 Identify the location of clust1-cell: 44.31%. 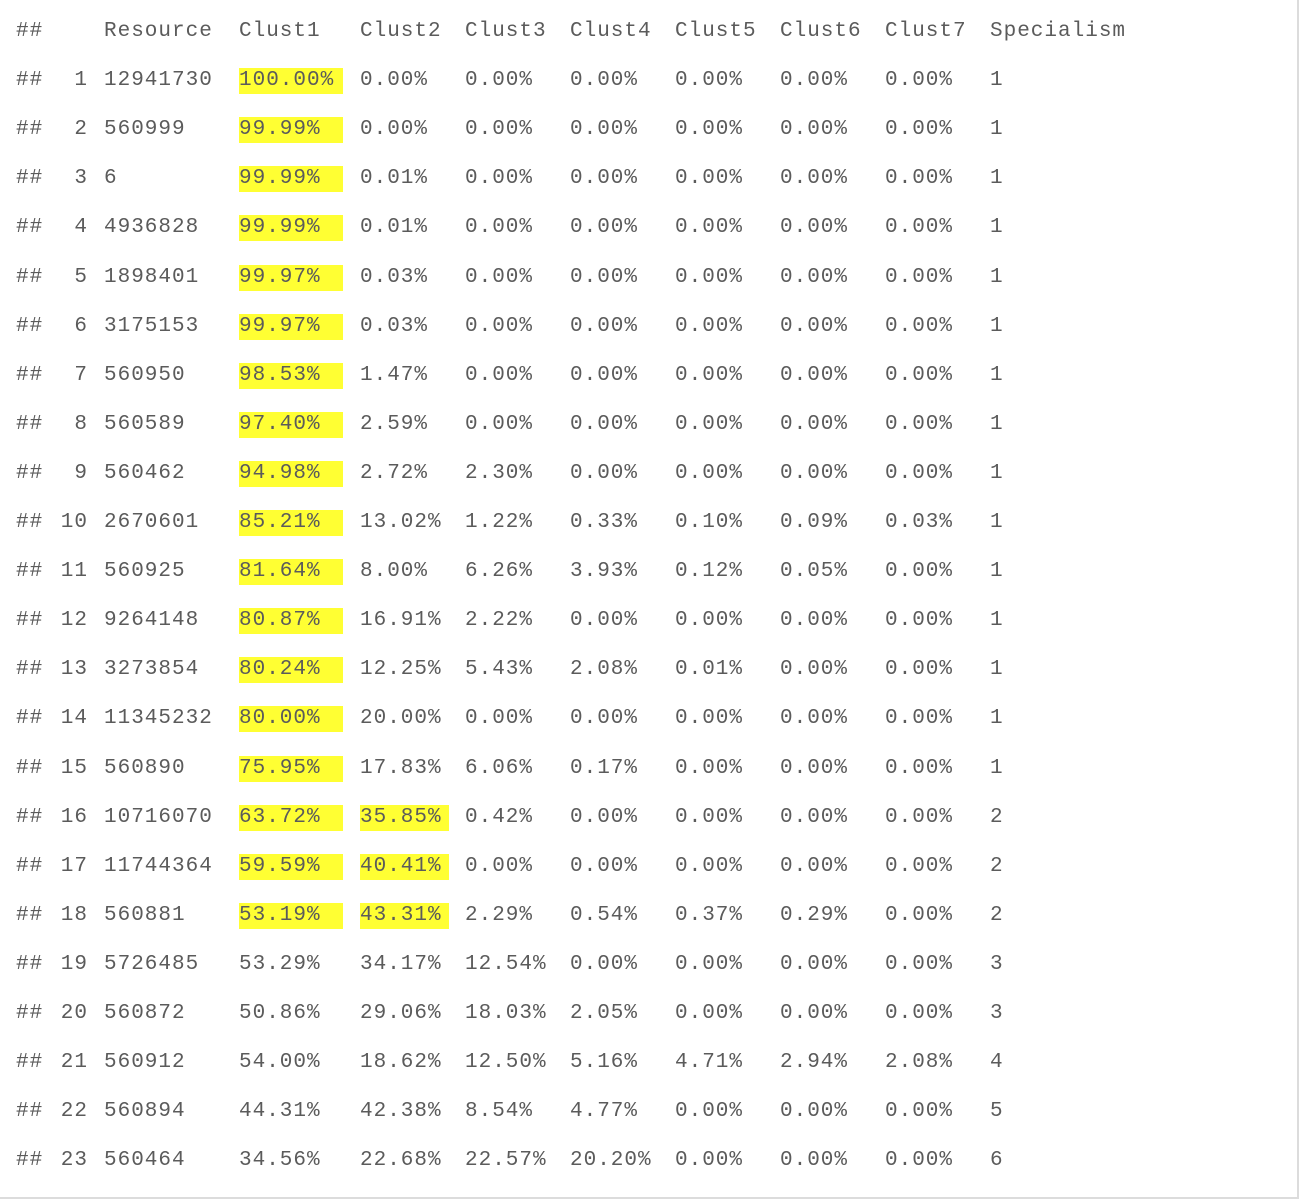
(280, 1112).